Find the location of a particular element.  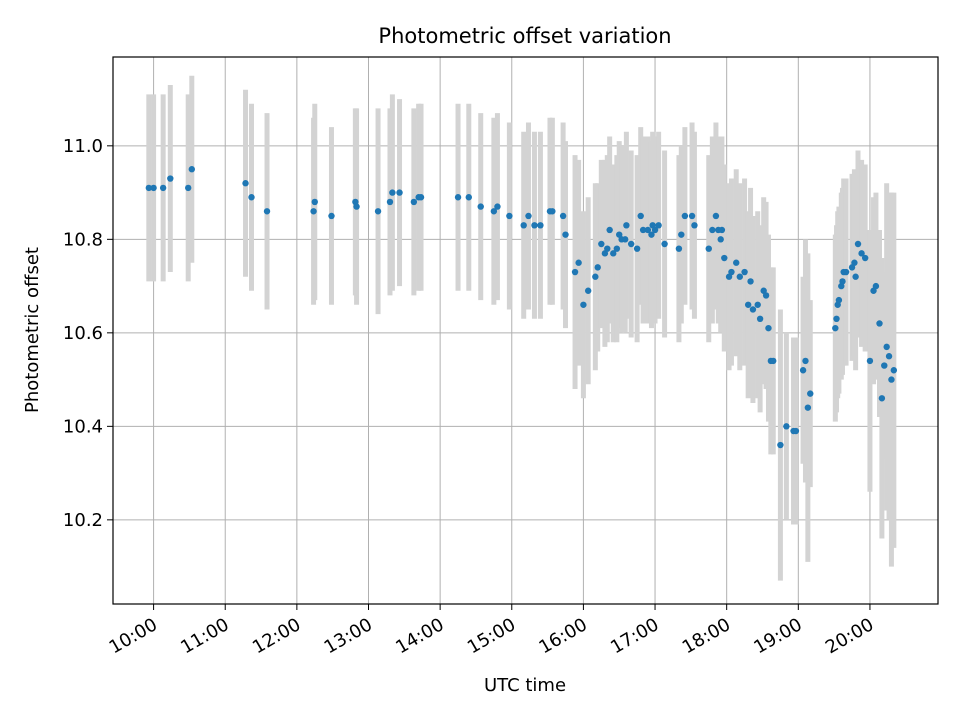

y-tick-label: 10.6 is located at coordinates (83, 333).